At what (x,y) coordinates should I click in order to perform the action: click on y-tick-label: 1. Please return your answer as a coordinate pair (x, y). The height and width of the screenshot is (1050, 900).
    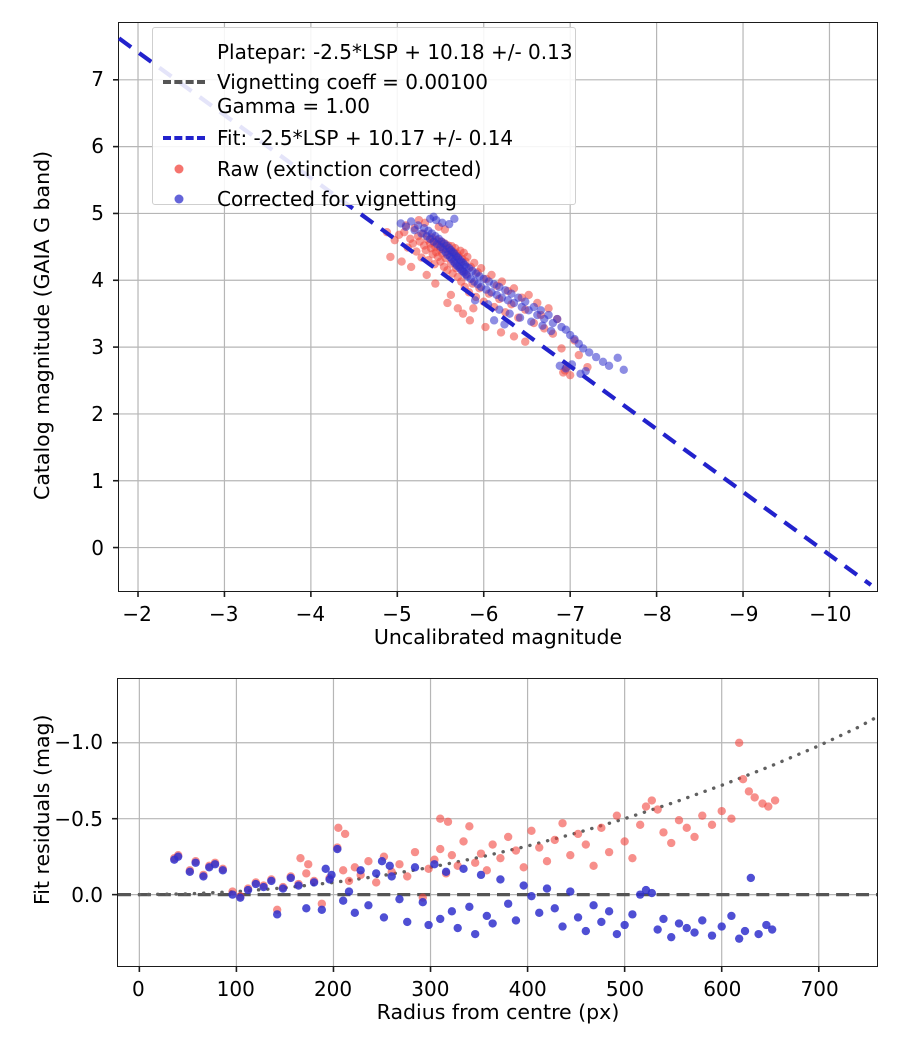
    Looking at the image, I should click on (97, 481).